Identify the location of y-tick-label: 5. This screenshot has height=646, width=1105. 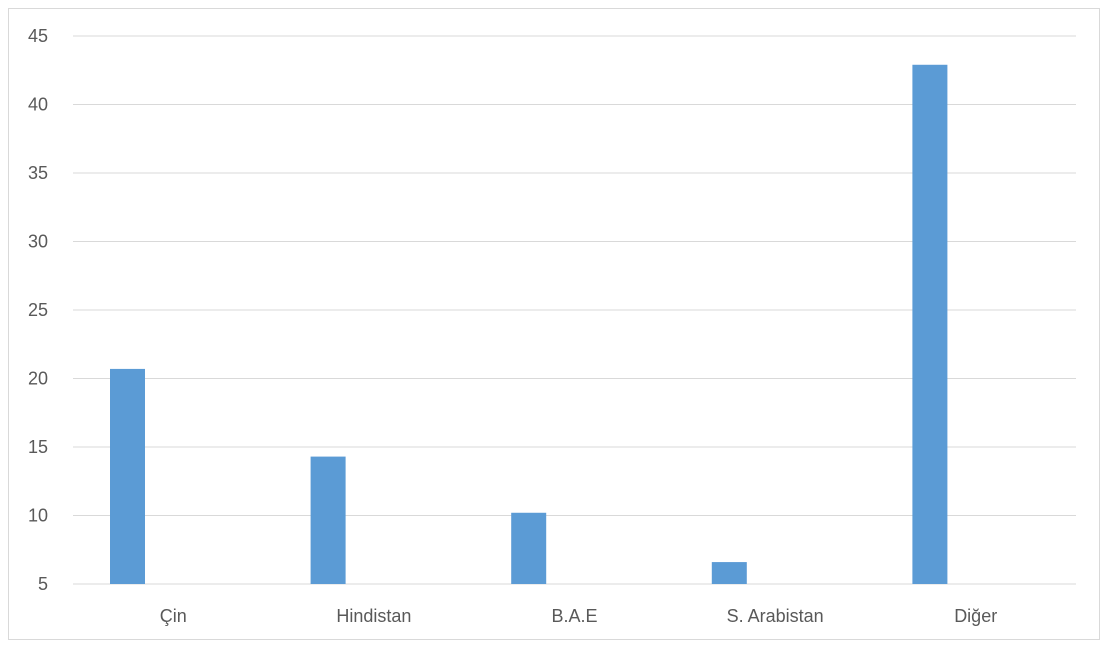
(43, 584).